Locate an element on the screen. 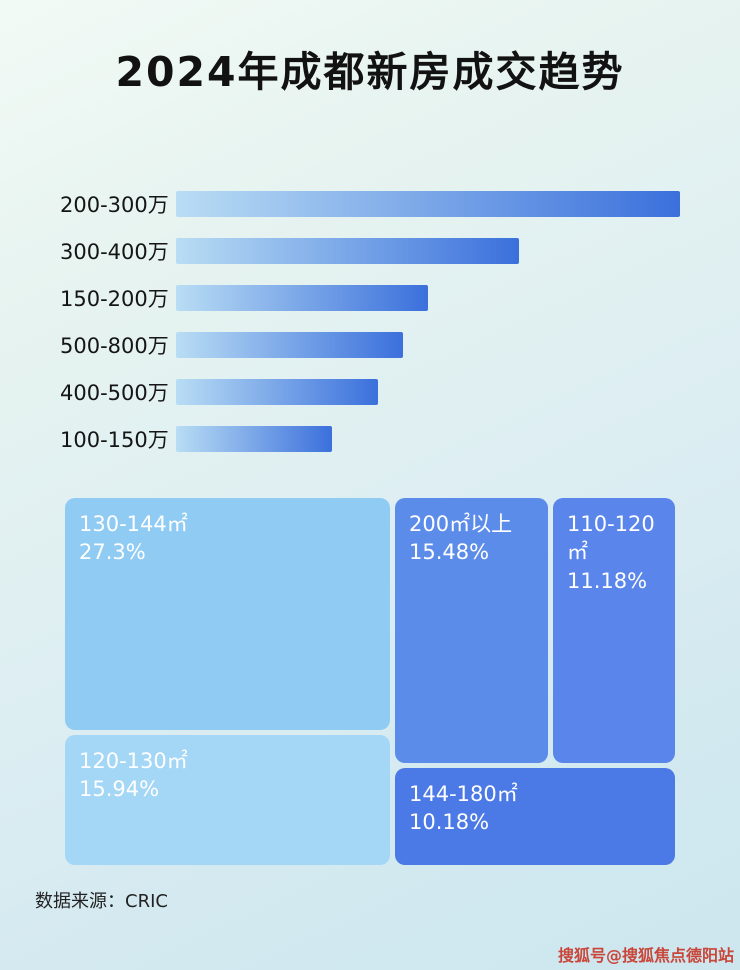  treemap-block-percent: 11.18% is located at coordinates (607, 580).